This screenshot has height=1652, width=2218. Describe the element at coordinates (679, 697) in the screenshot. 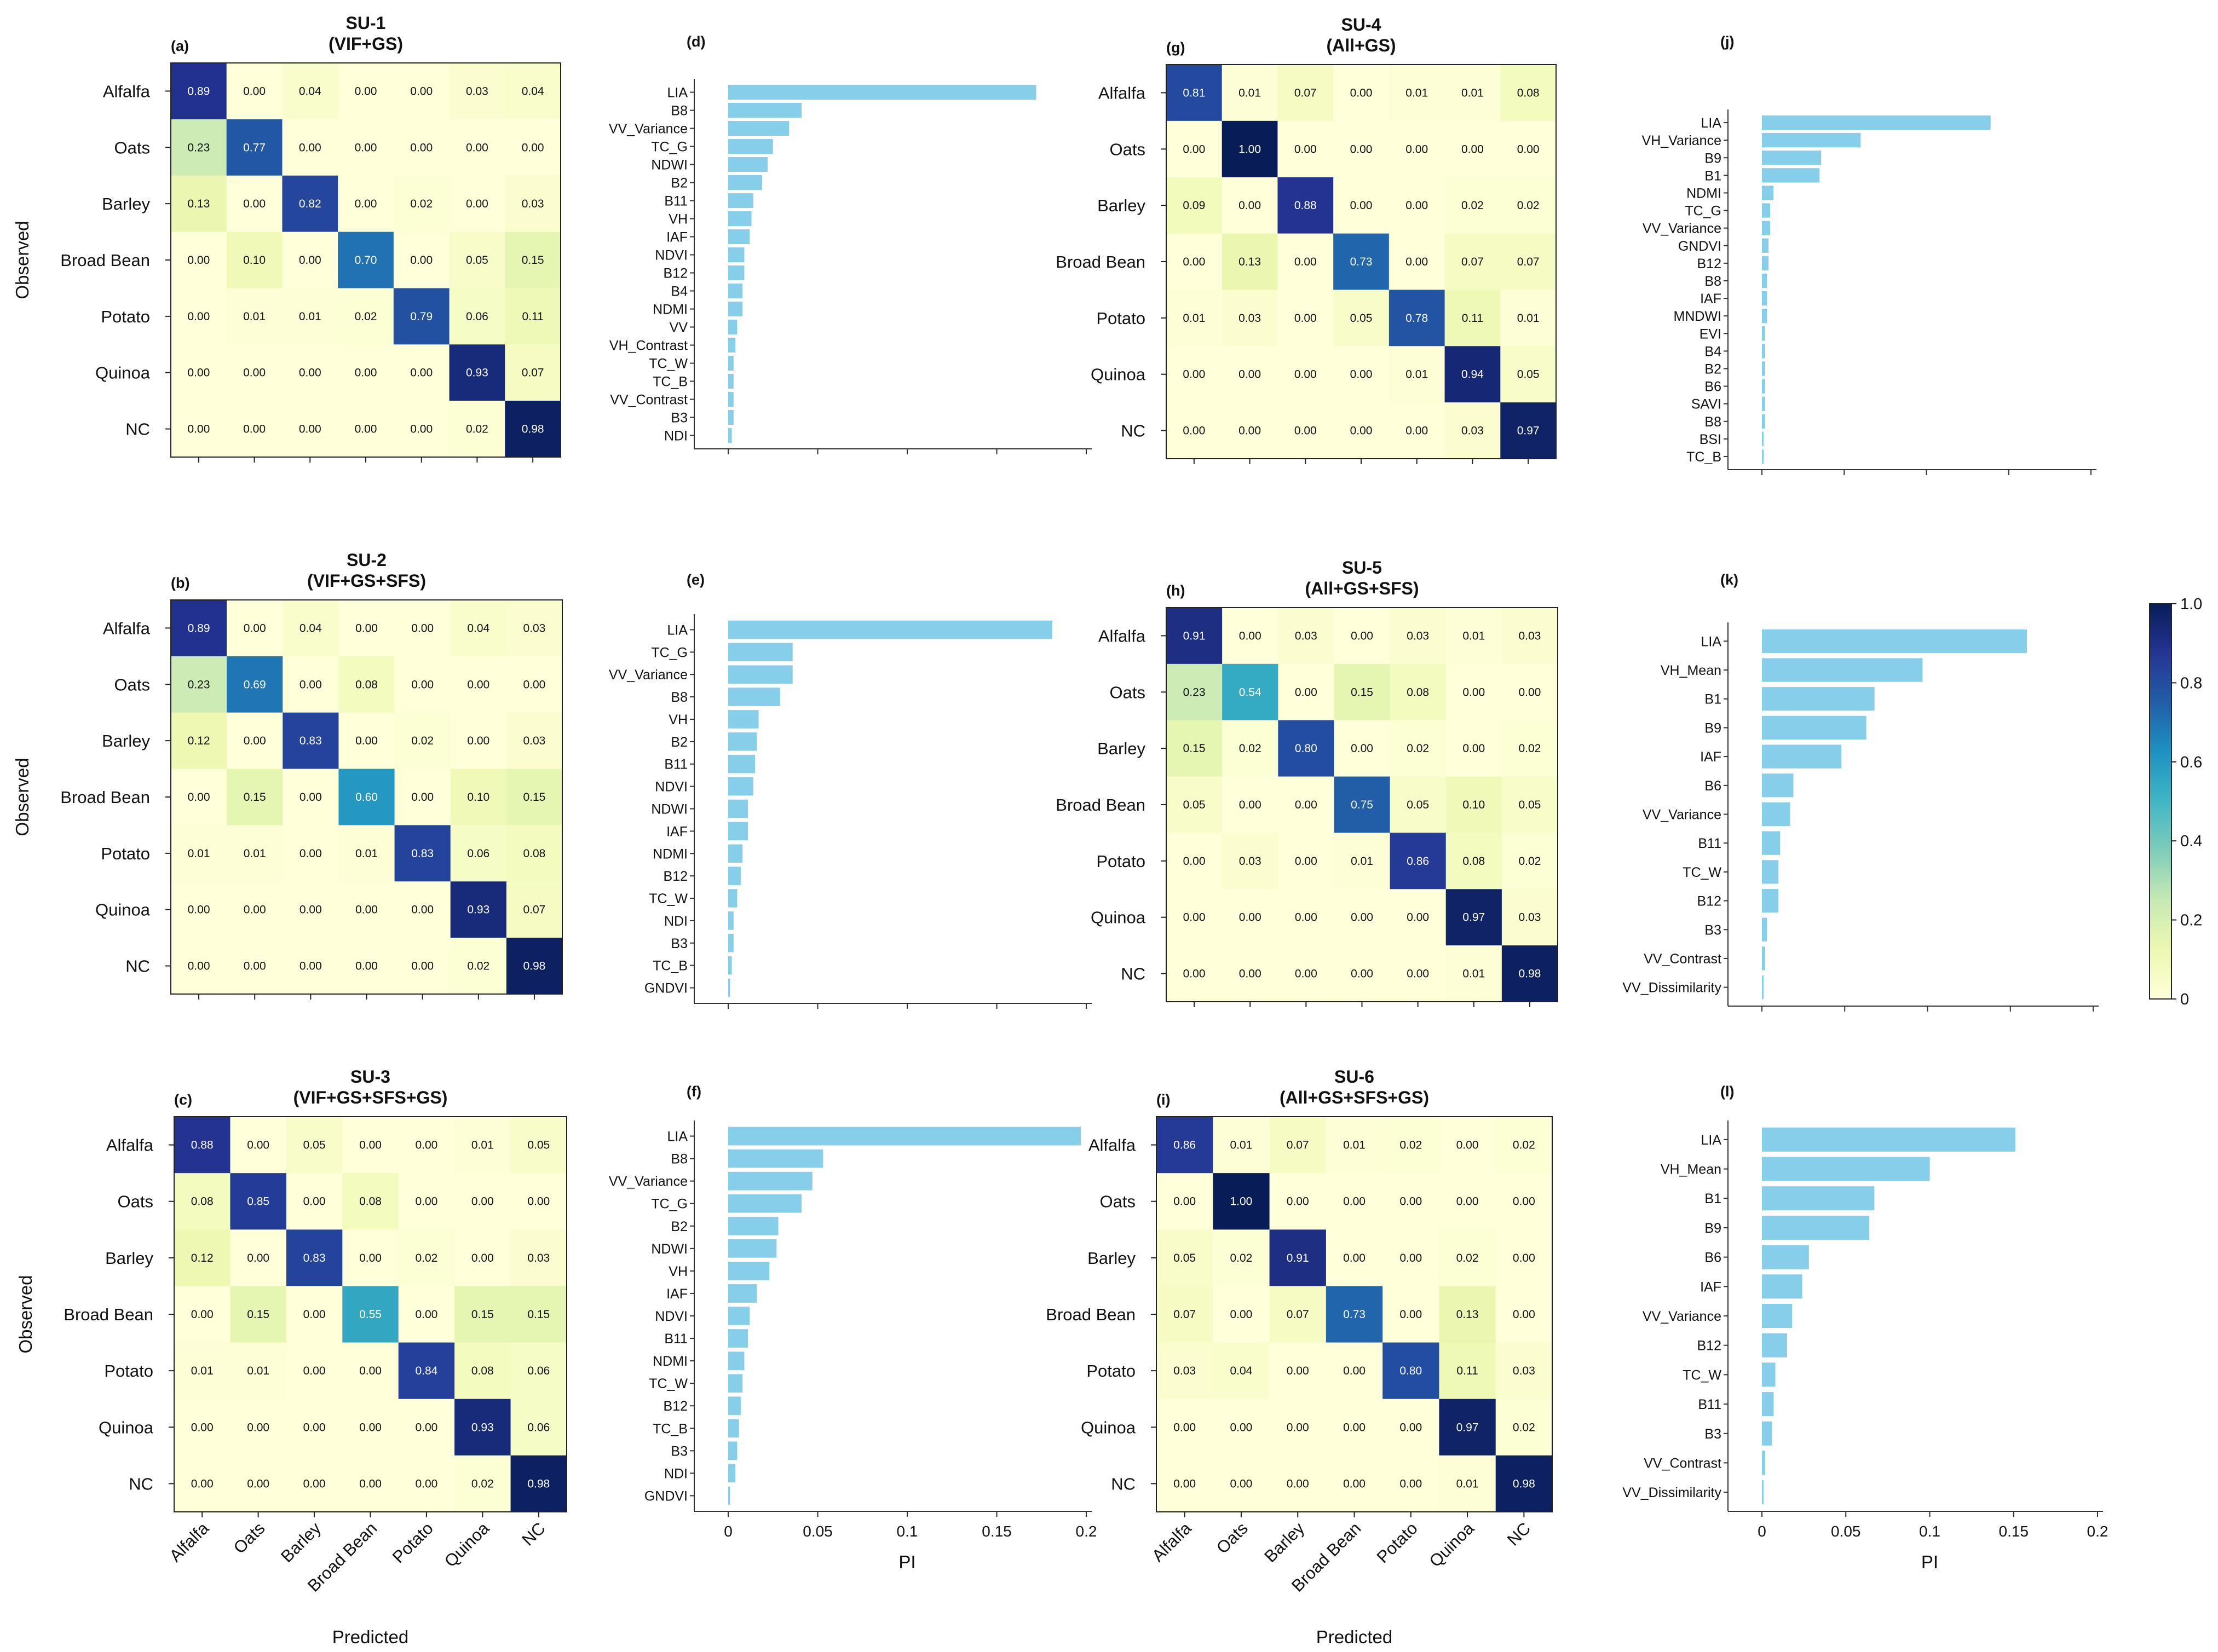

I see `bar-label: B8` at that location.